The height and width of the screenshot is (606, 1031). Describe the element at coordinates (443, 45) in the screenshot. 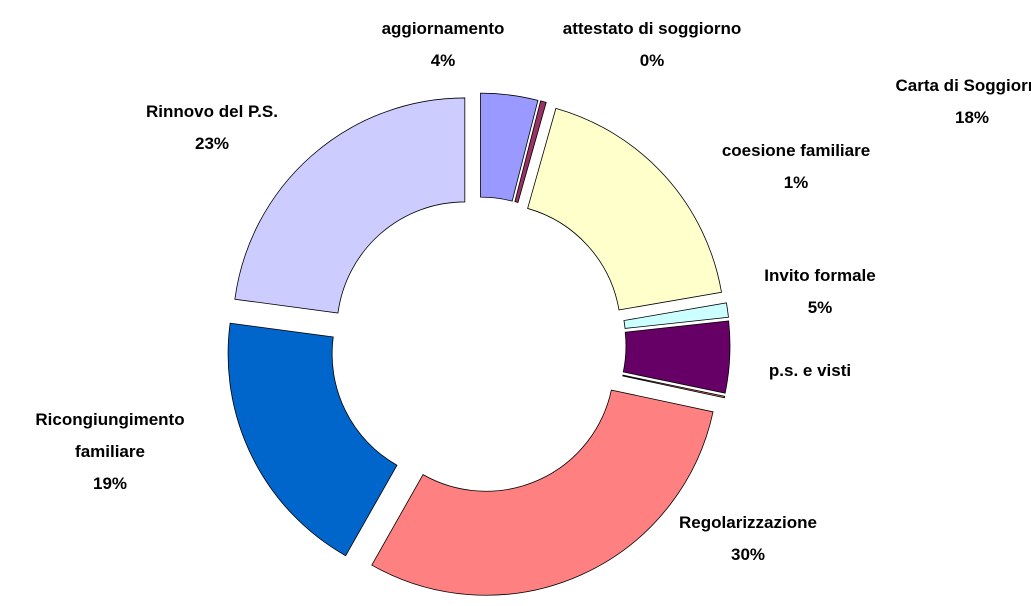

I see `data-label: aggiornamento 4%` at that location.